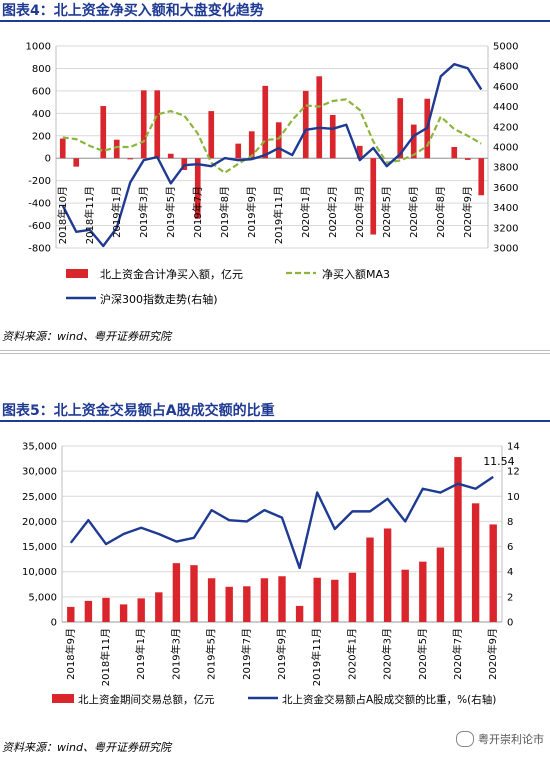 This screenshot has width=550, height=759. Describe the element at coordinates (41, 136) in the screenshot. I see `left-tick-label: 200` at that location.